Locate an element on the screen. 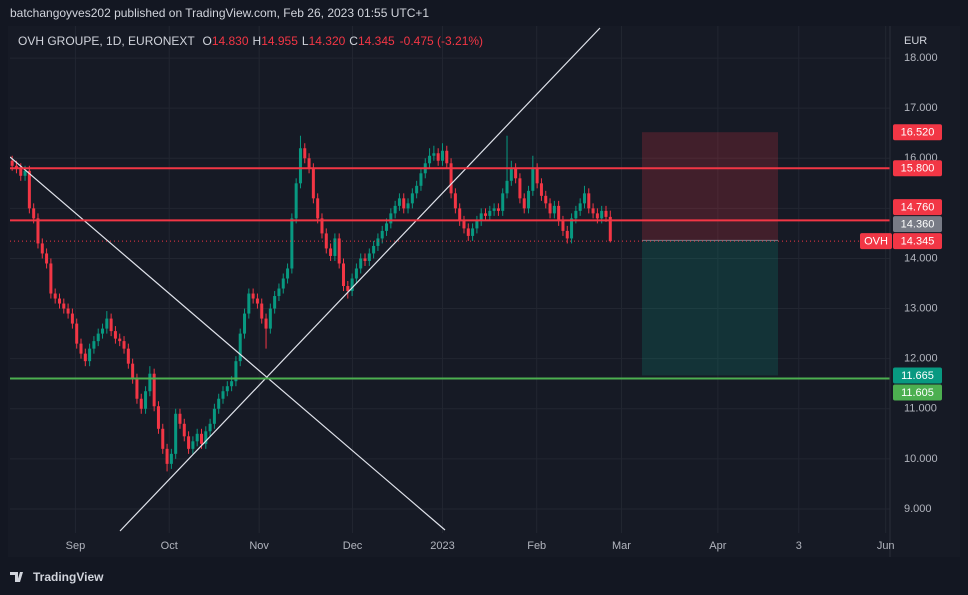 The width and height of the screenshot is (968, 595). x-tick-label: Nov is located at coordinates (259, 546).